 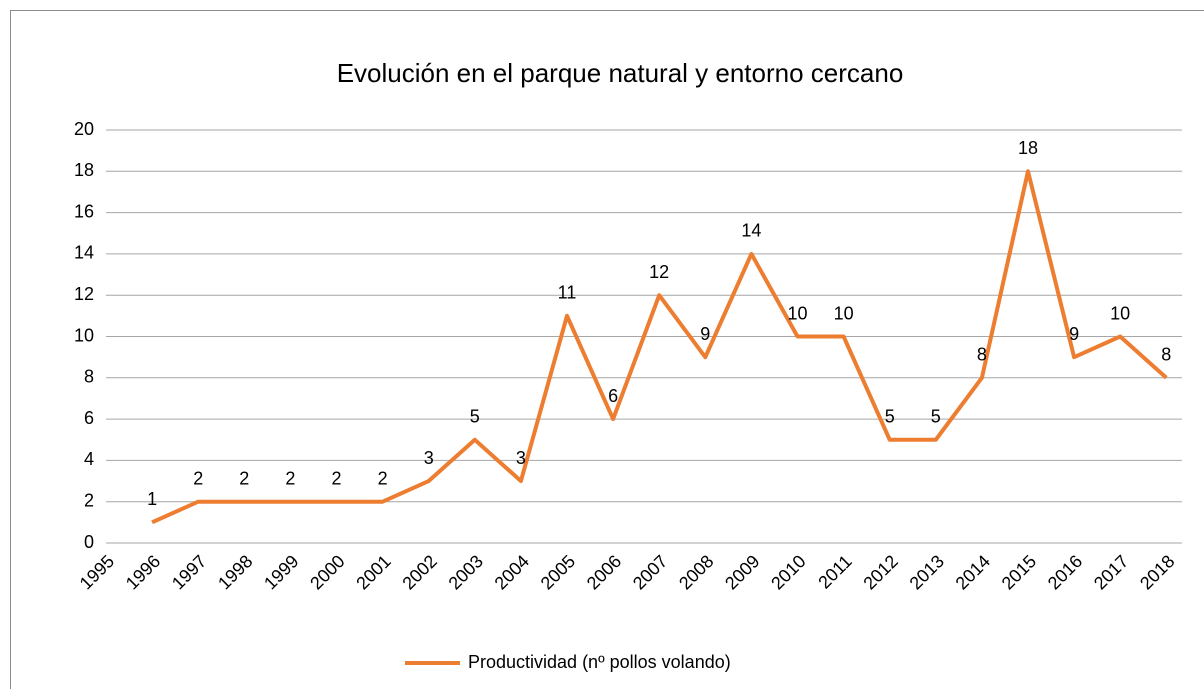 What do you see at coordinates (84, 335) in the screenshot?
I see `y-tick-label: 10` at bounding box center [84, 335].